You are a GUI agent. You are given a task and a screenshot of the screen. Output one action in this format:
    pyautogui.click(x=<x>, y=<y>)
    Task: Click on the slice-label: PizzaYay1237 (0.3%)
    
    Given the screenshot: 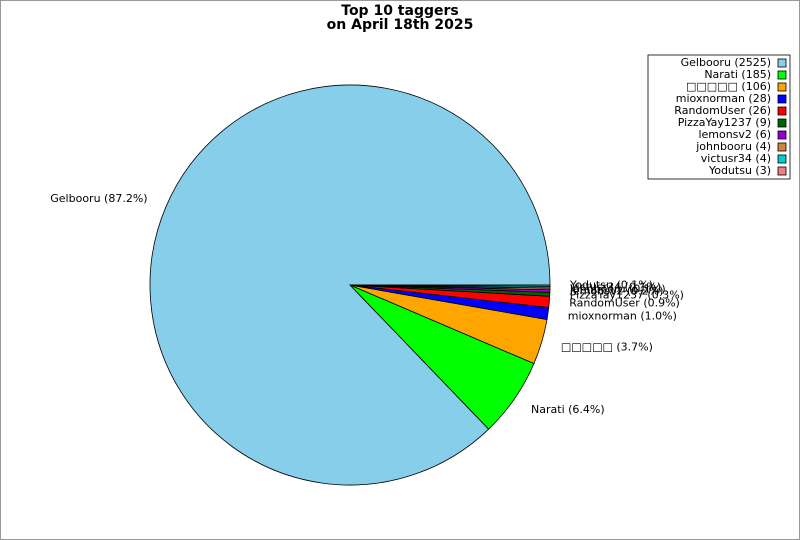 What is the action you would take?
    pyautogui.click(x=627, y=294)
    